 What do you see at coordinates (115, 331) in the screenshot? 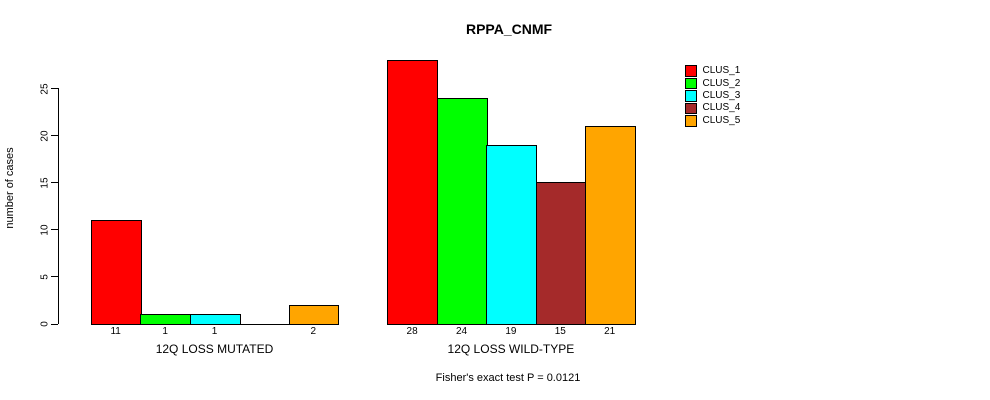
I see `bar-value-label: 11` at bounding box center [115, 331].